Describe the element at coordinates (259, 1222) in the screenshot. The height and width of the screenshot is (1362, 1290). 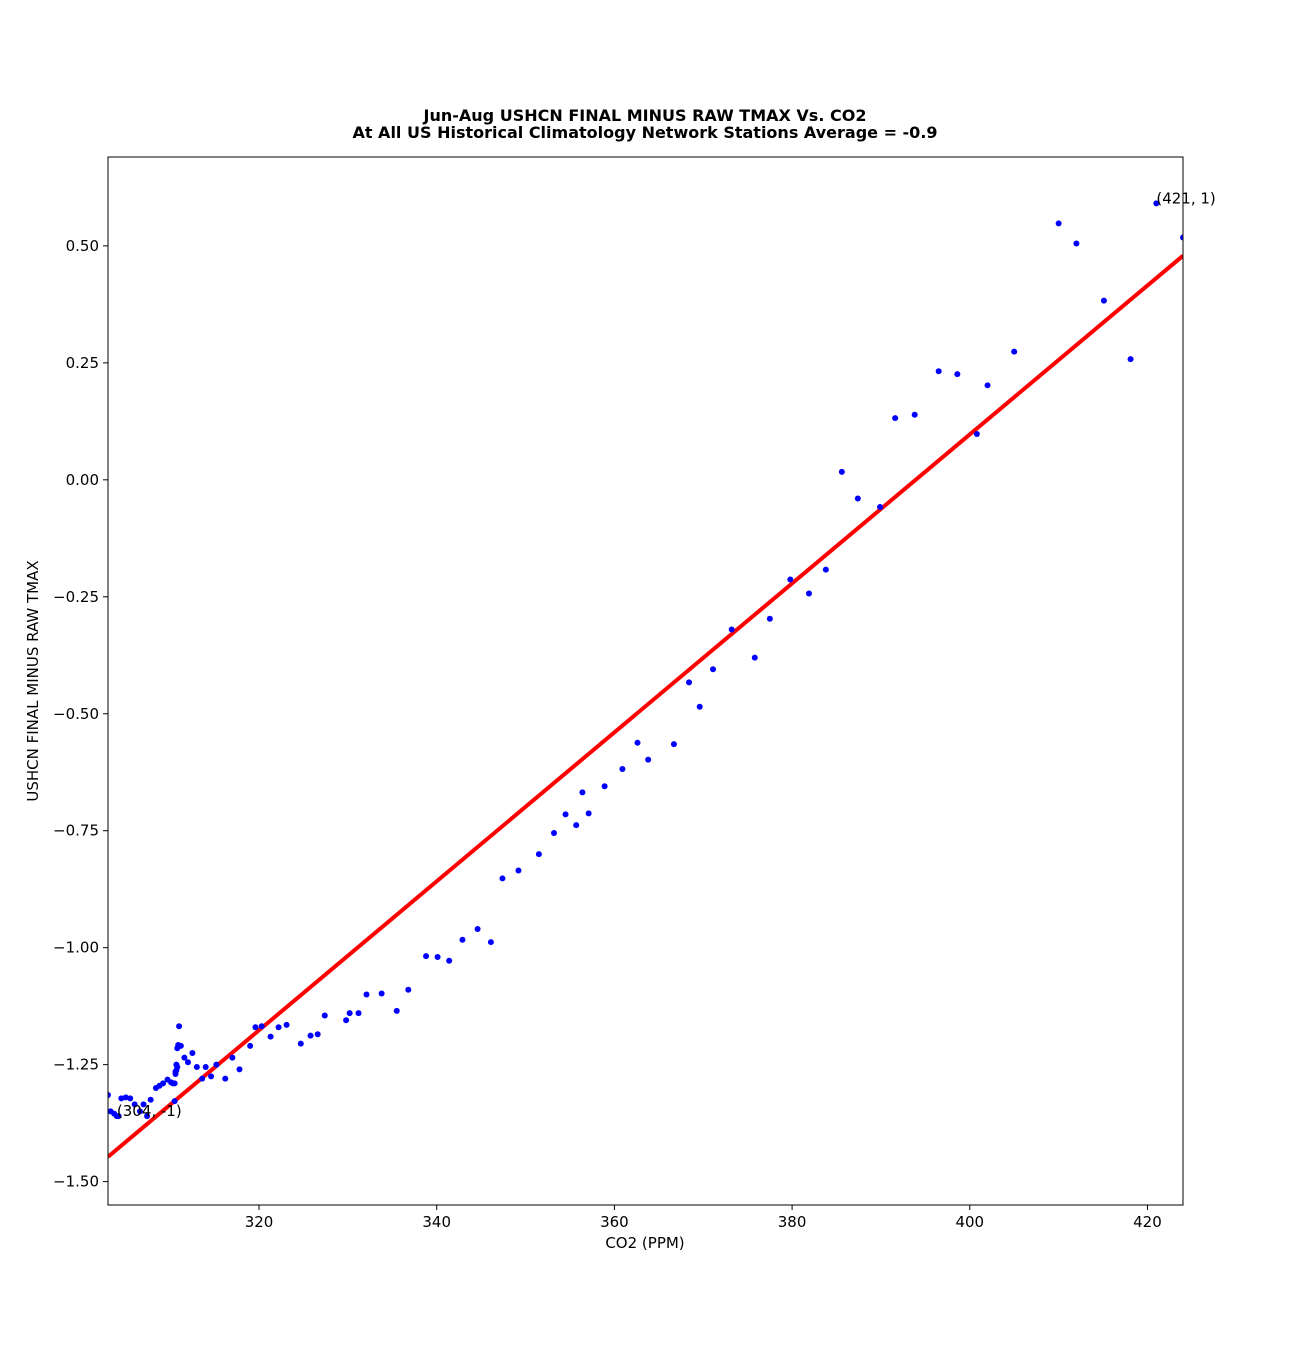
I see `x-tick-label: 320` at that location.